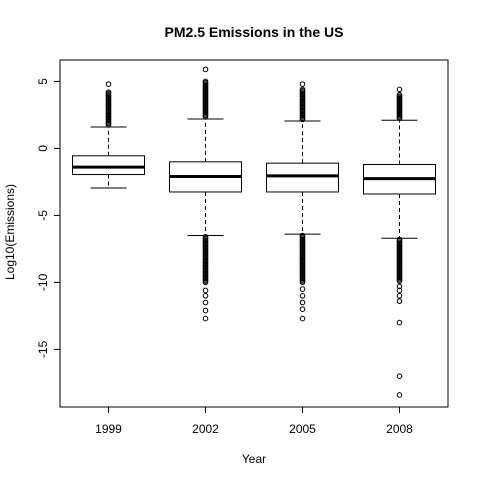 The width and height of the screenshot is (480, 480). Describe the element at coordinates (254, 421) in the screenshot. I see `x-axis: 1999 2002 2005 2008` at that location.